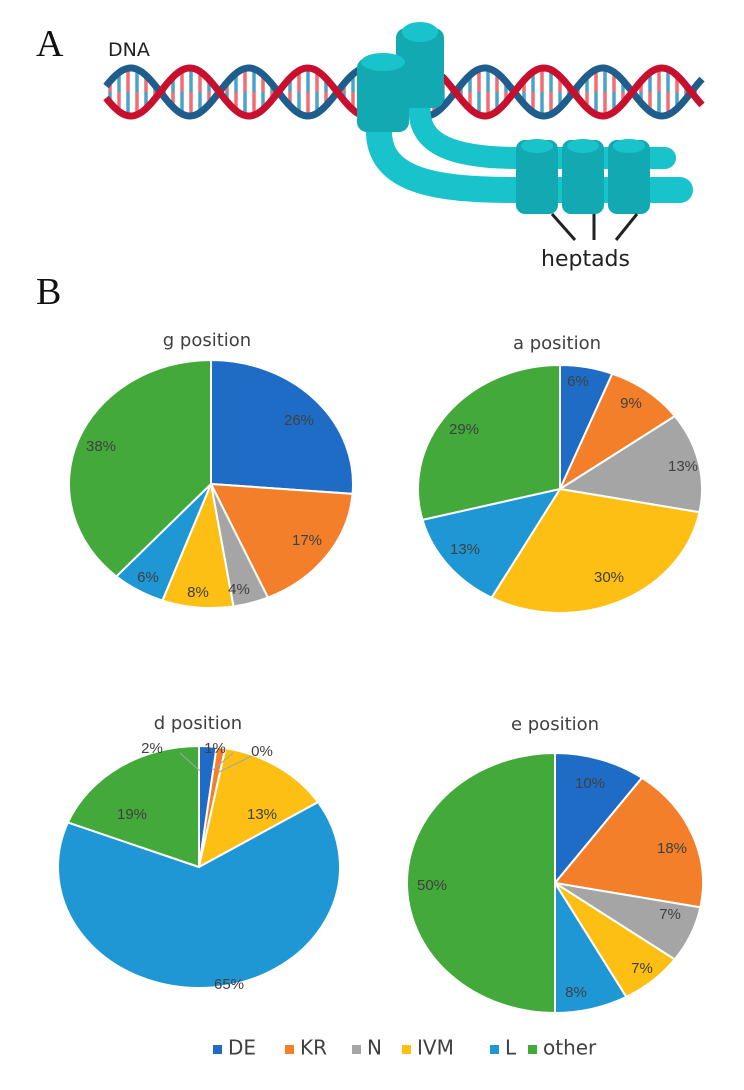  Describe the element at coordinates (631, 403) in the screenshot. I see `data-label: 9%` at that location.